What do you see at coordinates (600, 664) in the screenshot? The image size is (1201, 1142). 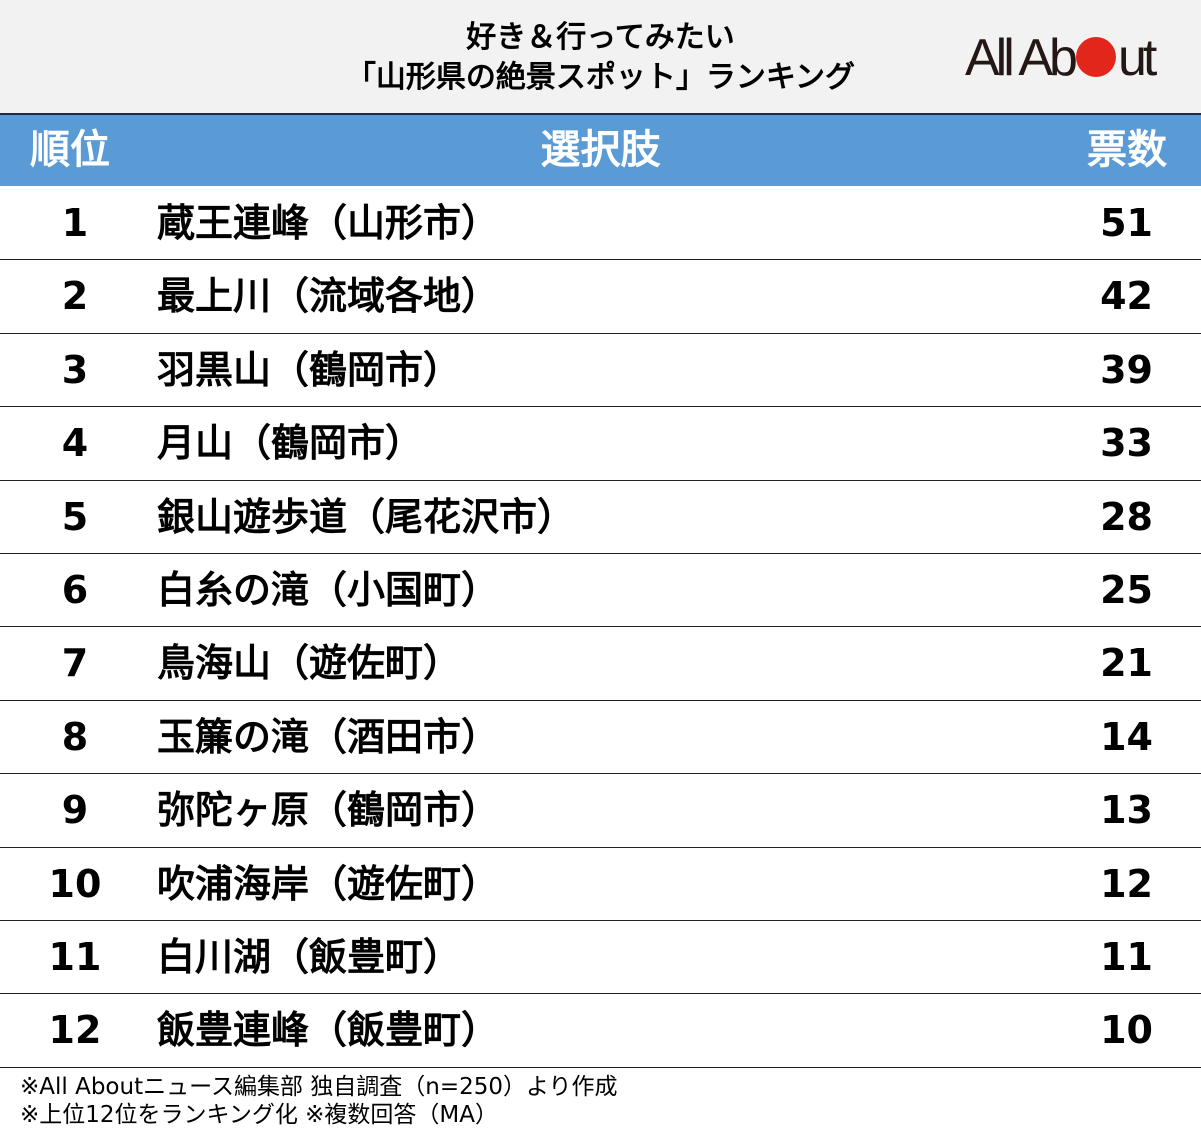 I see `table-row: 7 鳥海山（遊佐町） 21` at bounding box center [600, 664].